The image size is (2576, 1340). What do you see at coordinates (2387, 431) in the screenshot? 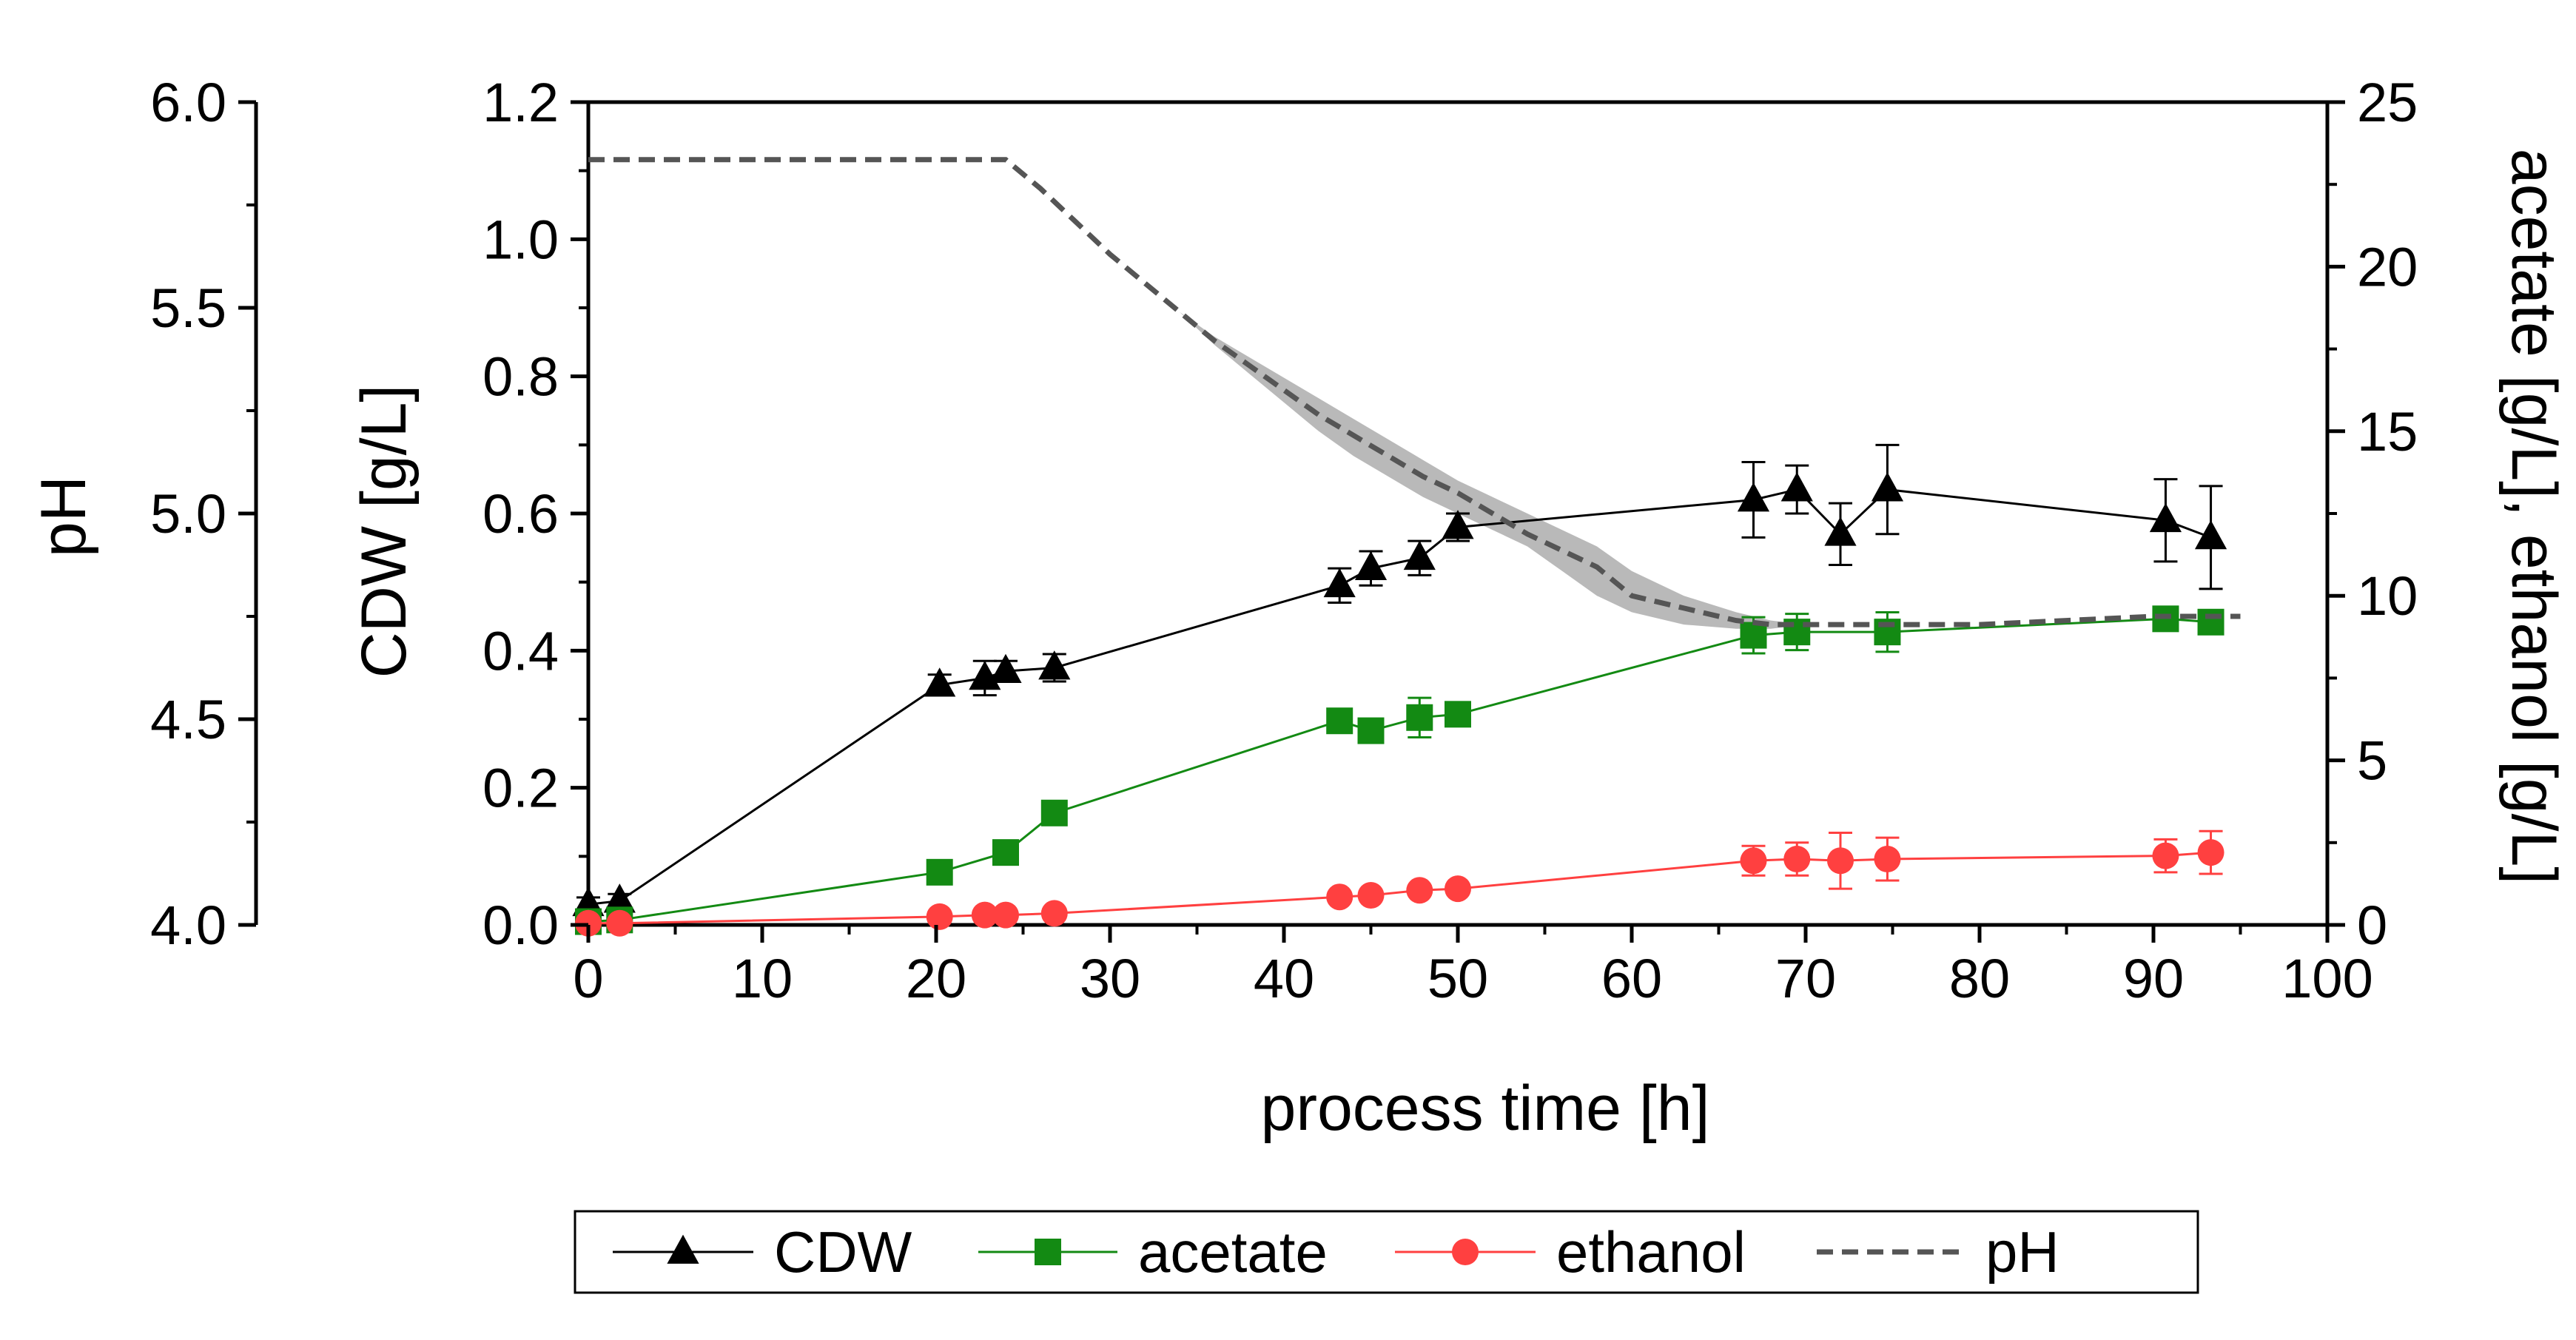
I see `right-tick-label: 15` at bounding box center [2387, 431].